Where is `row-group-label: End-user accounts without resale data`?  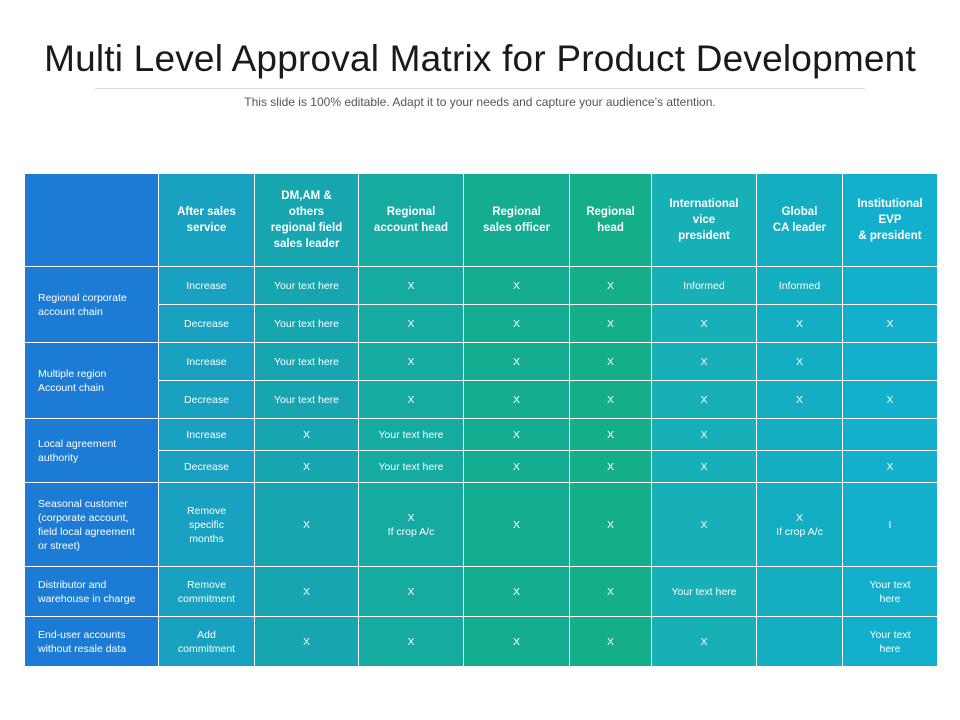
row-group-label: End-user accounts without resale data is located at coordinates (91, 641).